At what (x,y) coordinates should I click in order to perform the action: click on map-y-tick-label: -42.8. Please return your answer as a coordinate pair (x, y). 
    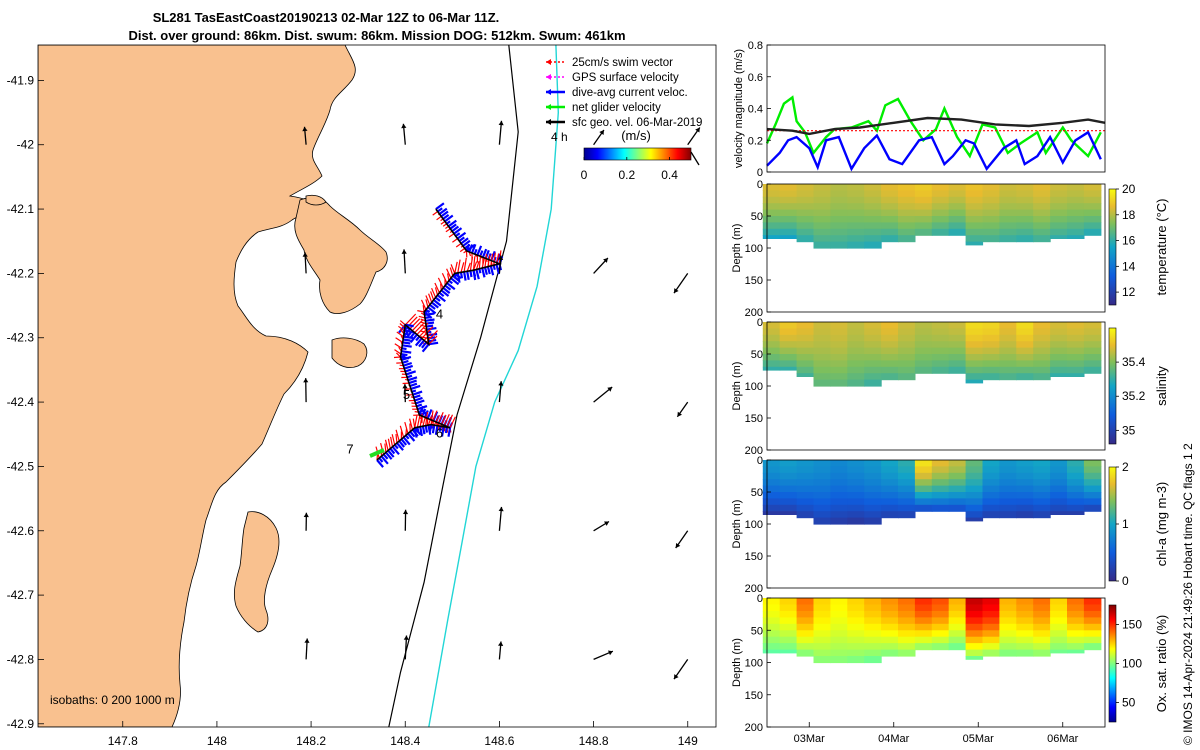
    Looking at the image, I should click on (21, 659).